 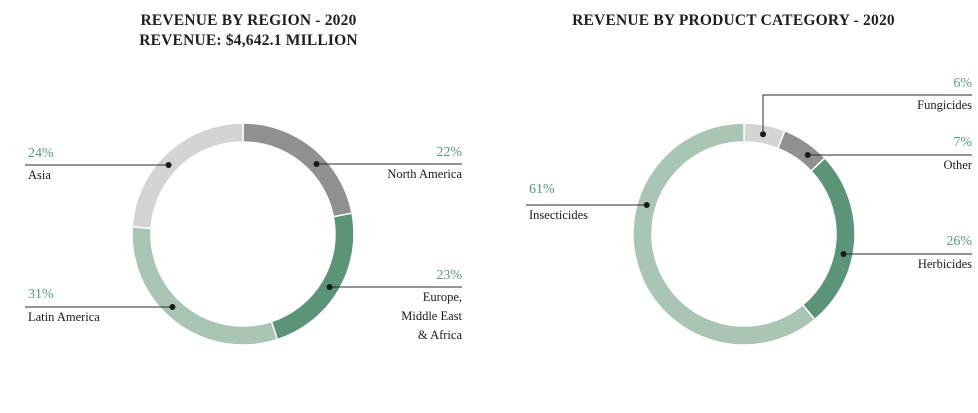 What do you see at coordinates (248, 20) in the screenshot?
I see `chart-title: REVENUE BY REGION - 2020` at bounding box center [248, 20].